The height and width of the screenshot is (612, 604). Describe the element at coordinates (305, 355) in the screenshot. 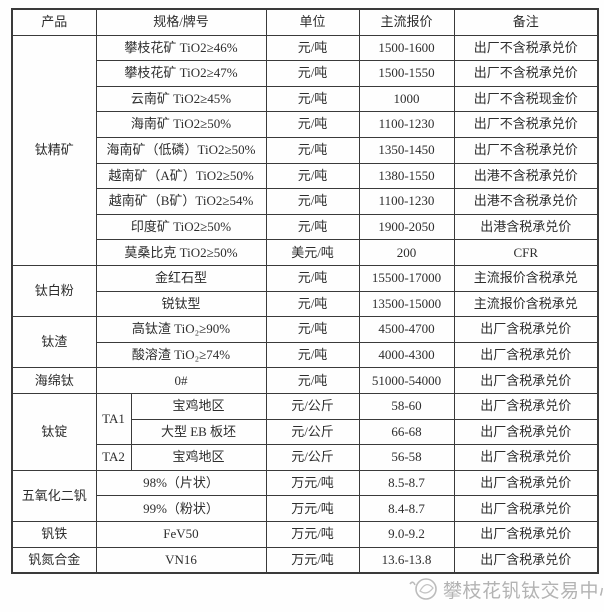

I see `table-row: 酸溶渣 TiO₂≥74% 元/吨 4000-4300 出厂含税承兑价` at that location.